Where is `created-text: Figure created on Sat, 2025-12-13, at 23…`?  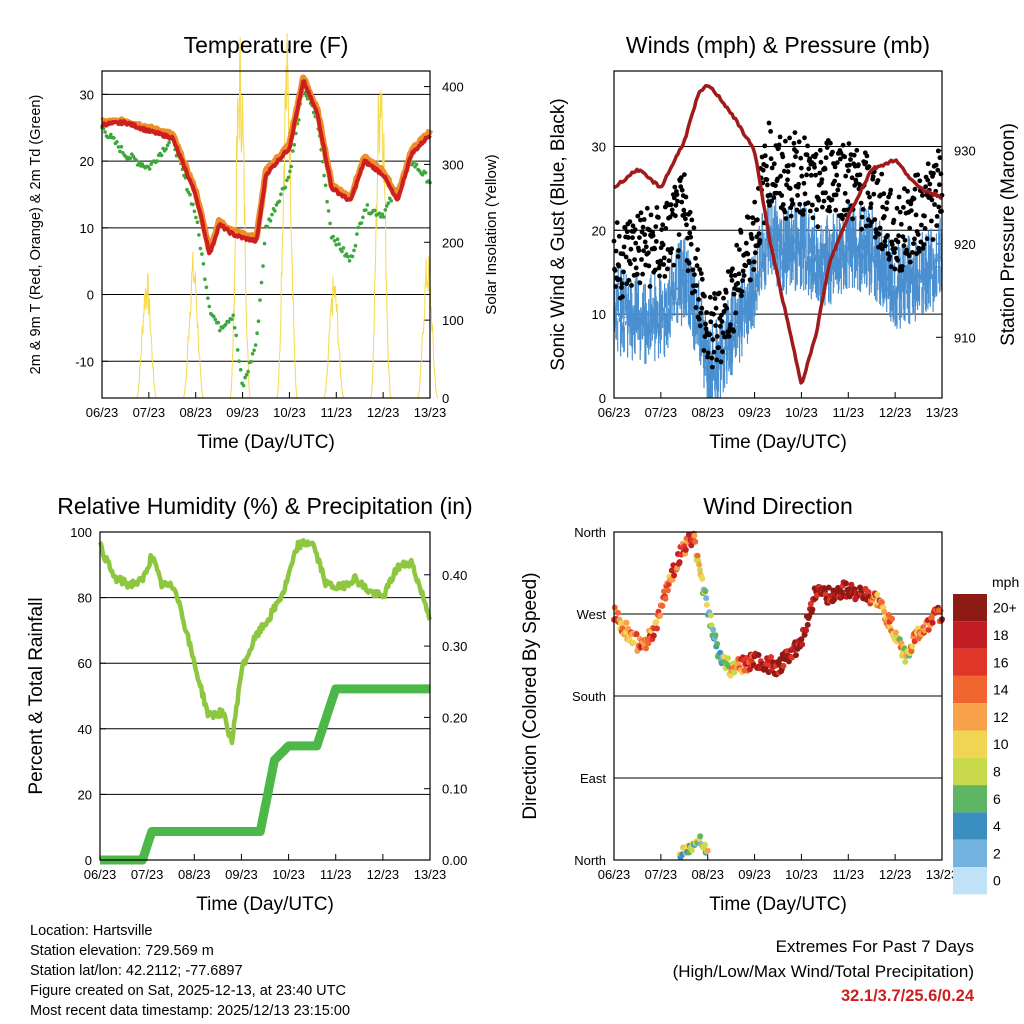 created-text: Figure created on Sat, 2025-12-13, at 23… is located at coordinates (188, 991).